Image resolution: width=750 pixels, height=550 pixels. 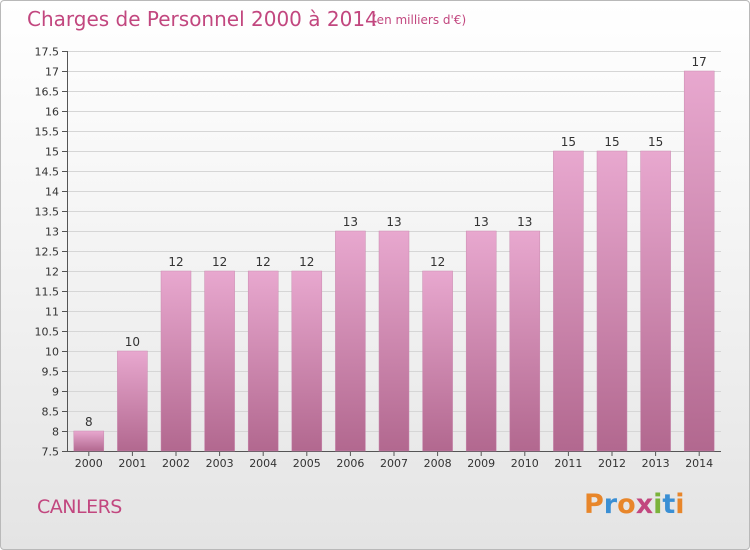 What do you see at coordinates (699, 62) in the screenshot?
I see `data-label: 17` at bounding box center [699, 62].